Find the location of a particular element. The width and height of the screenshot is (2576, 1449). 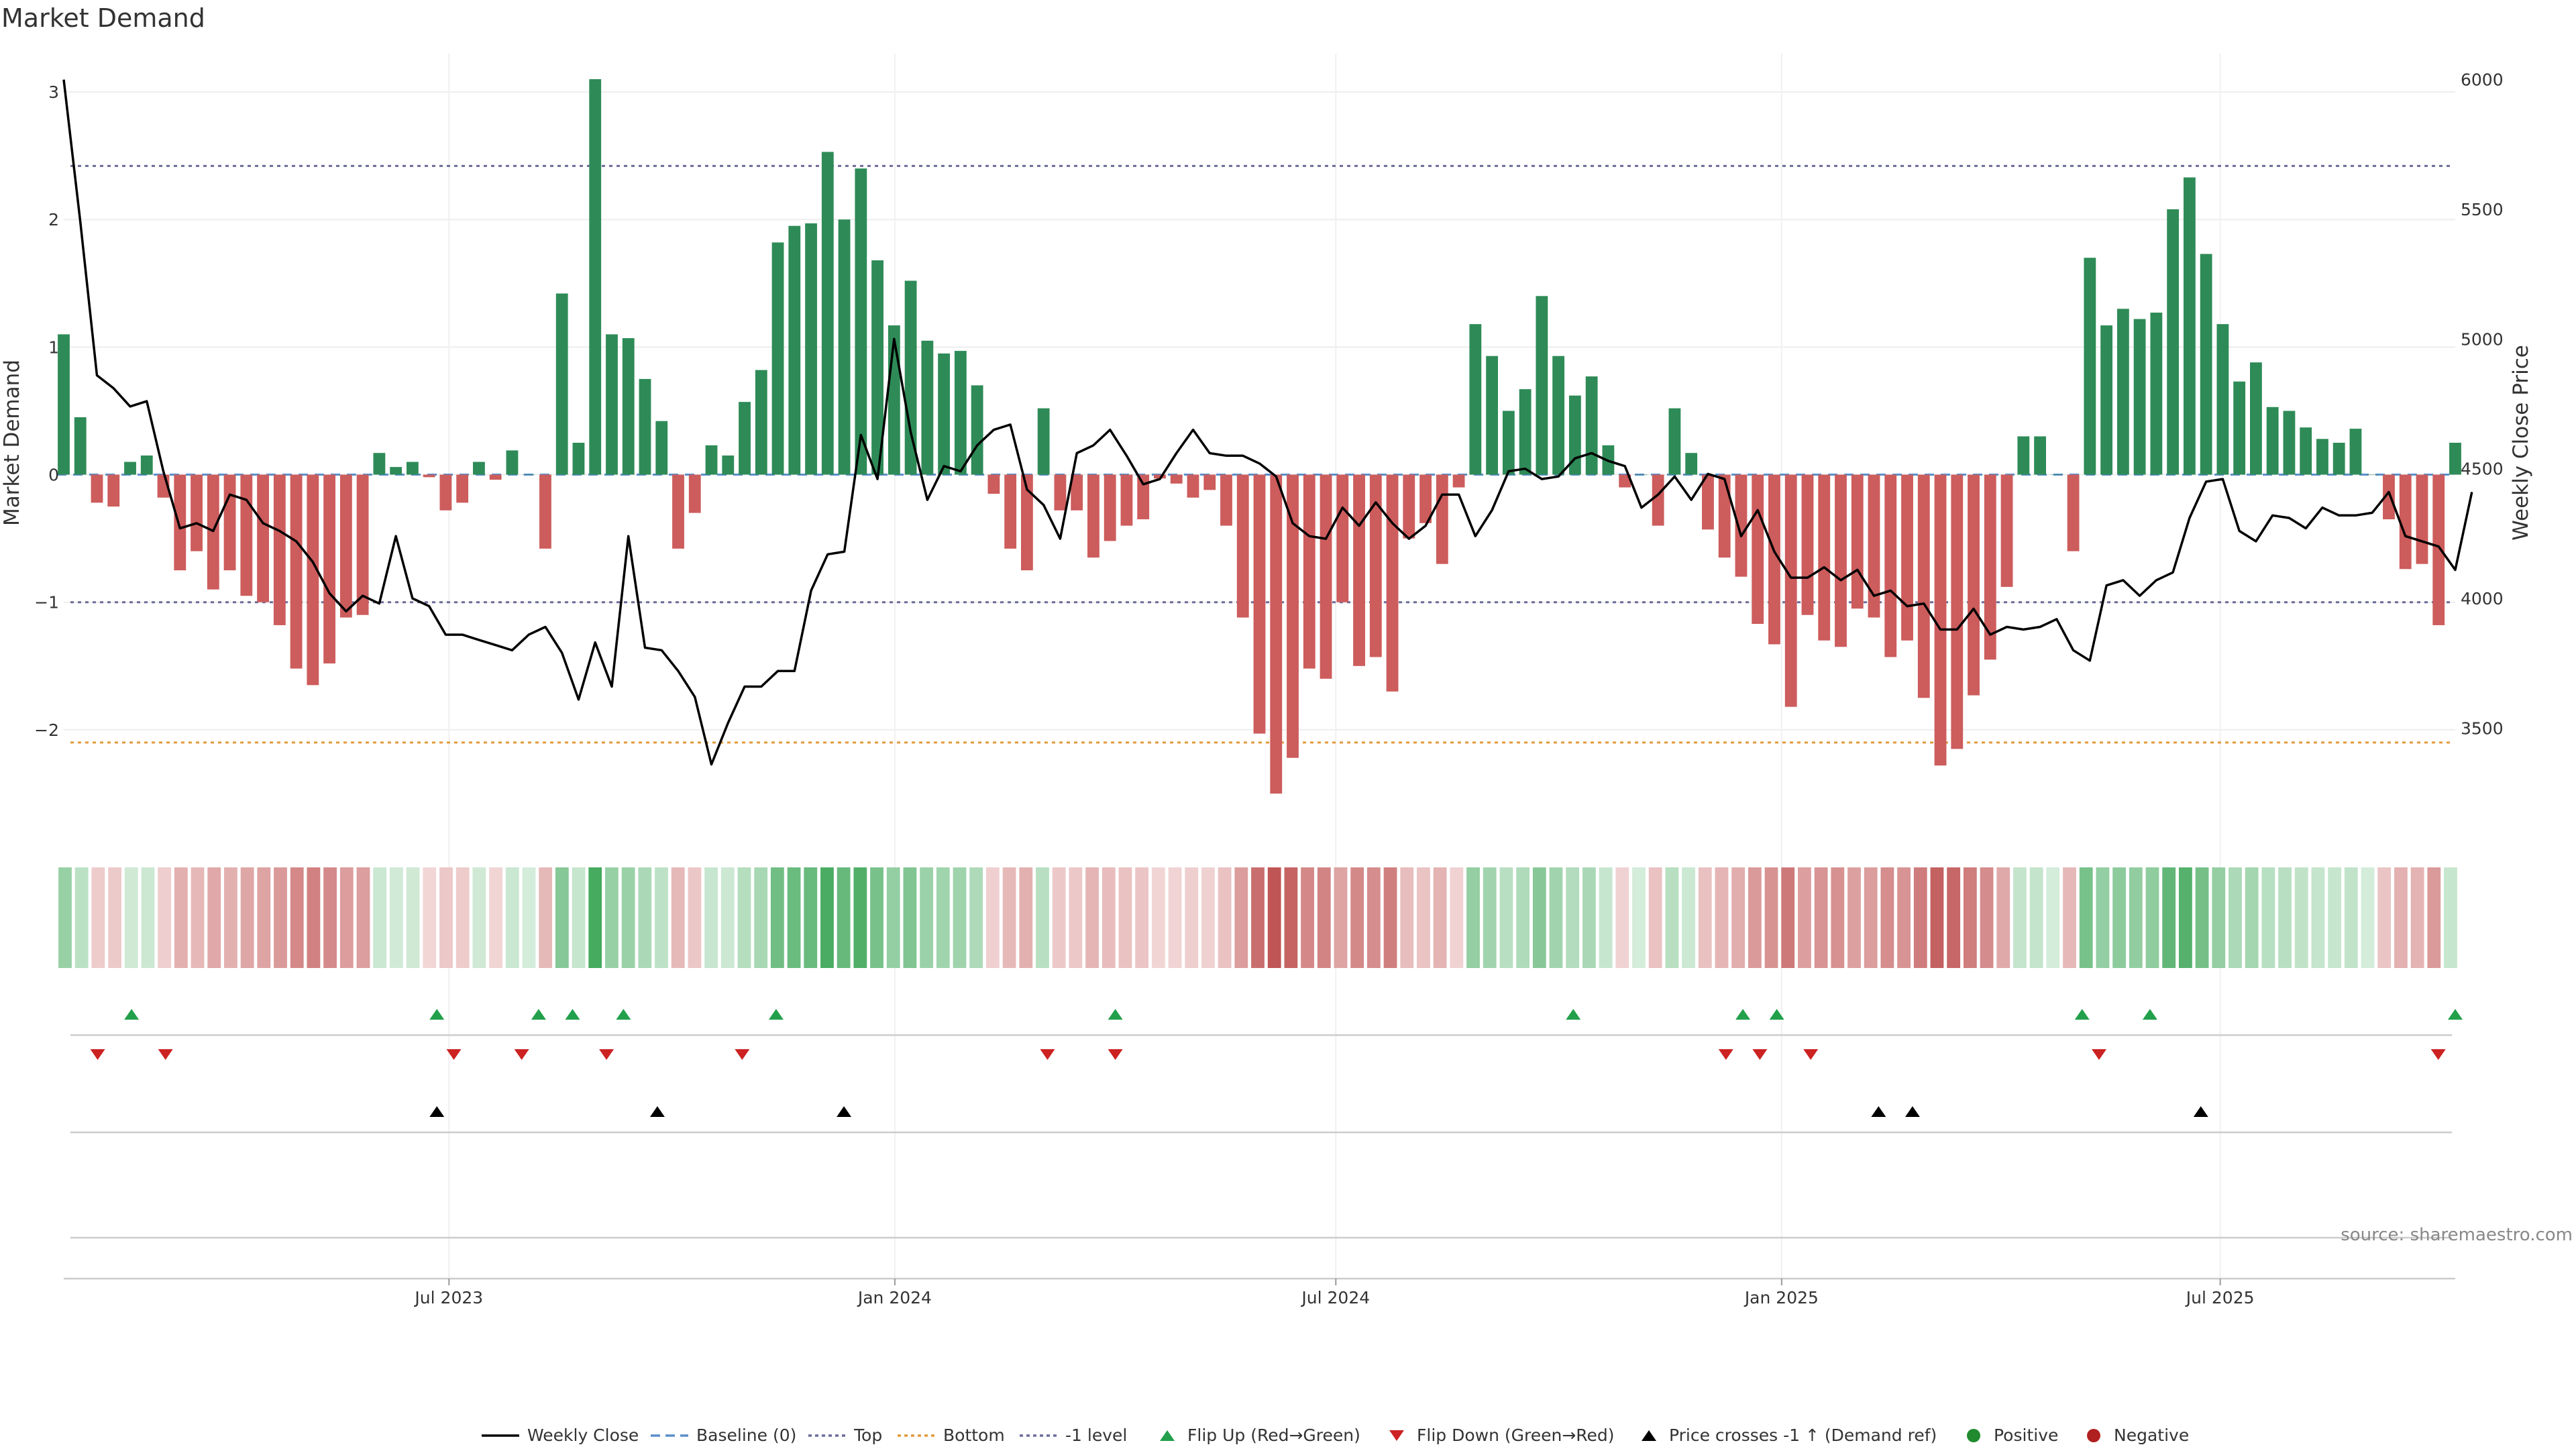

legend-label: Price crosses -1 ↑ (Demand ref) is located at coordinates (1803, 1435).